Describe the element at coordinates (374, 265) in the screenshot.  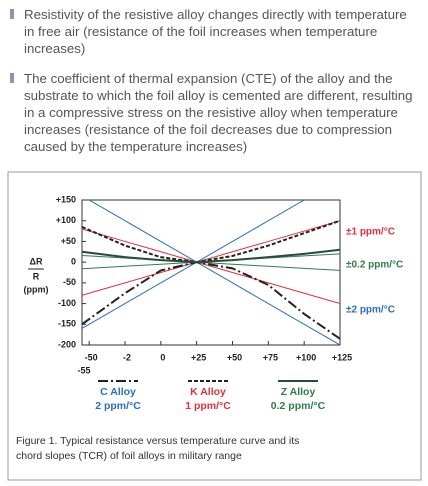
I see `chord-label: ±0.2 ppm/°C` at that location.